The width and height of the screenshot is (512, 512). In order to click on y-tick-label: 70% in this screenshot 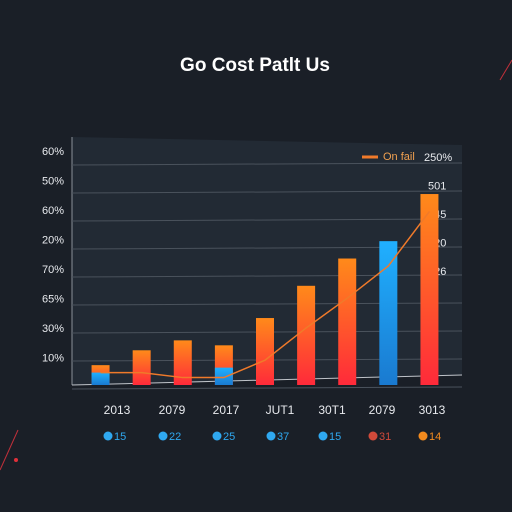, I will do `click(53, 270)`.